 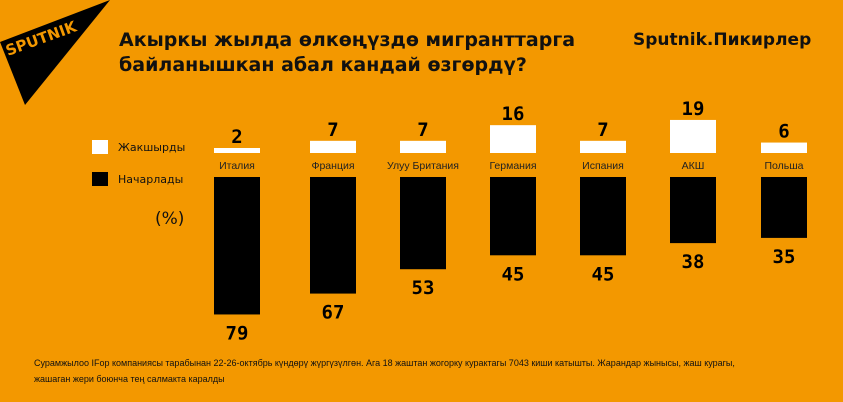 I want to click on title-line-1: Акыркы жылда өлкөңүздө мигранттарга, so click(x=347, y=40).